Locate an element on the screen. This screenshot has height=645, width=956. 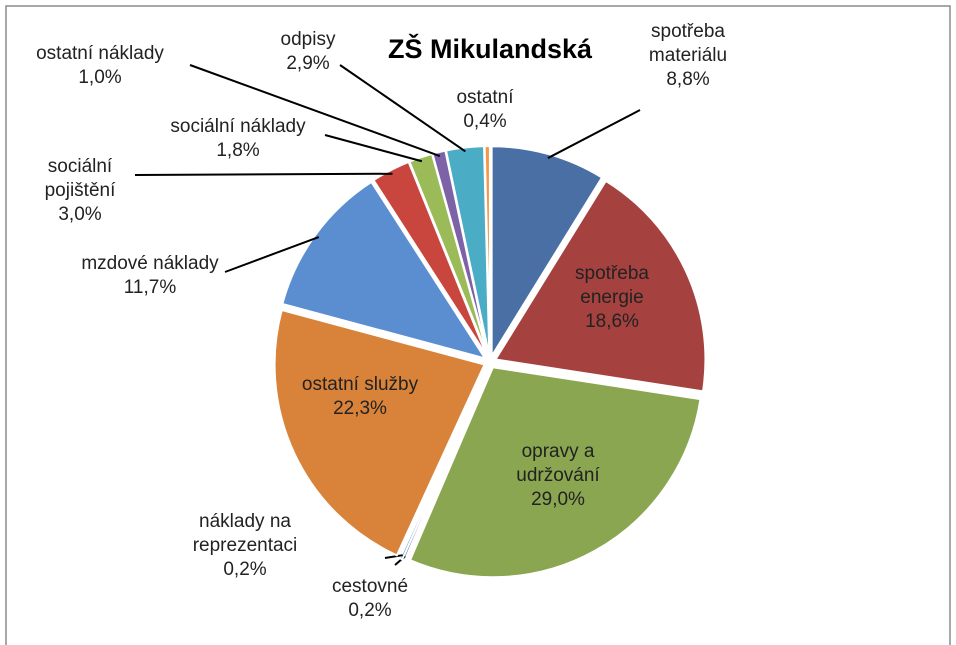
slice-label: opravy a udržování 29,0% is located at coordinates (558, 476).